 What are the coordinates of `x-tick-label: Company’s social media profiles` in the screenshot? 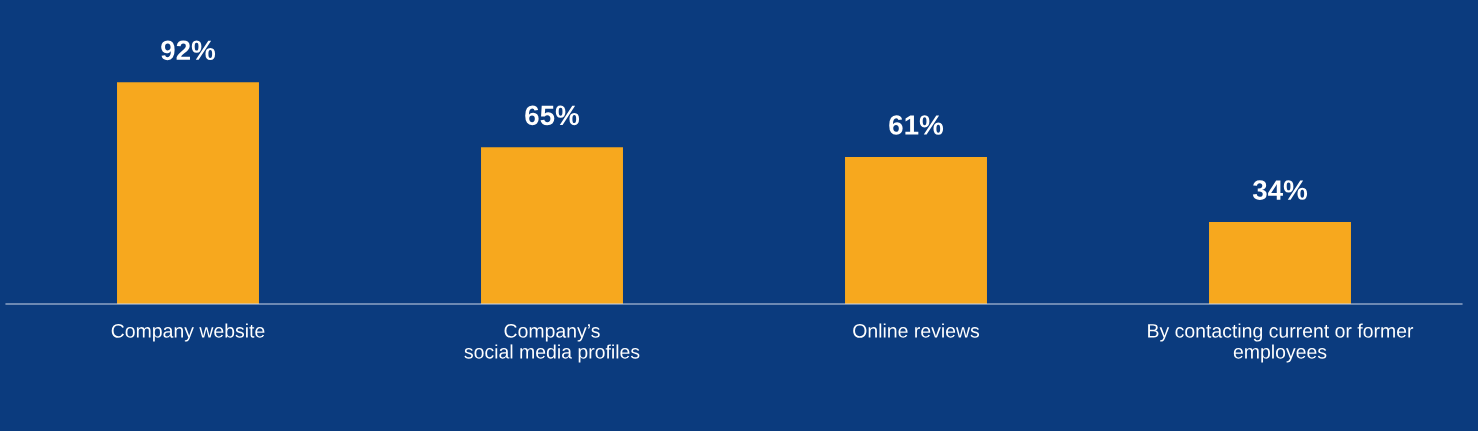 It's located at (552, 343).